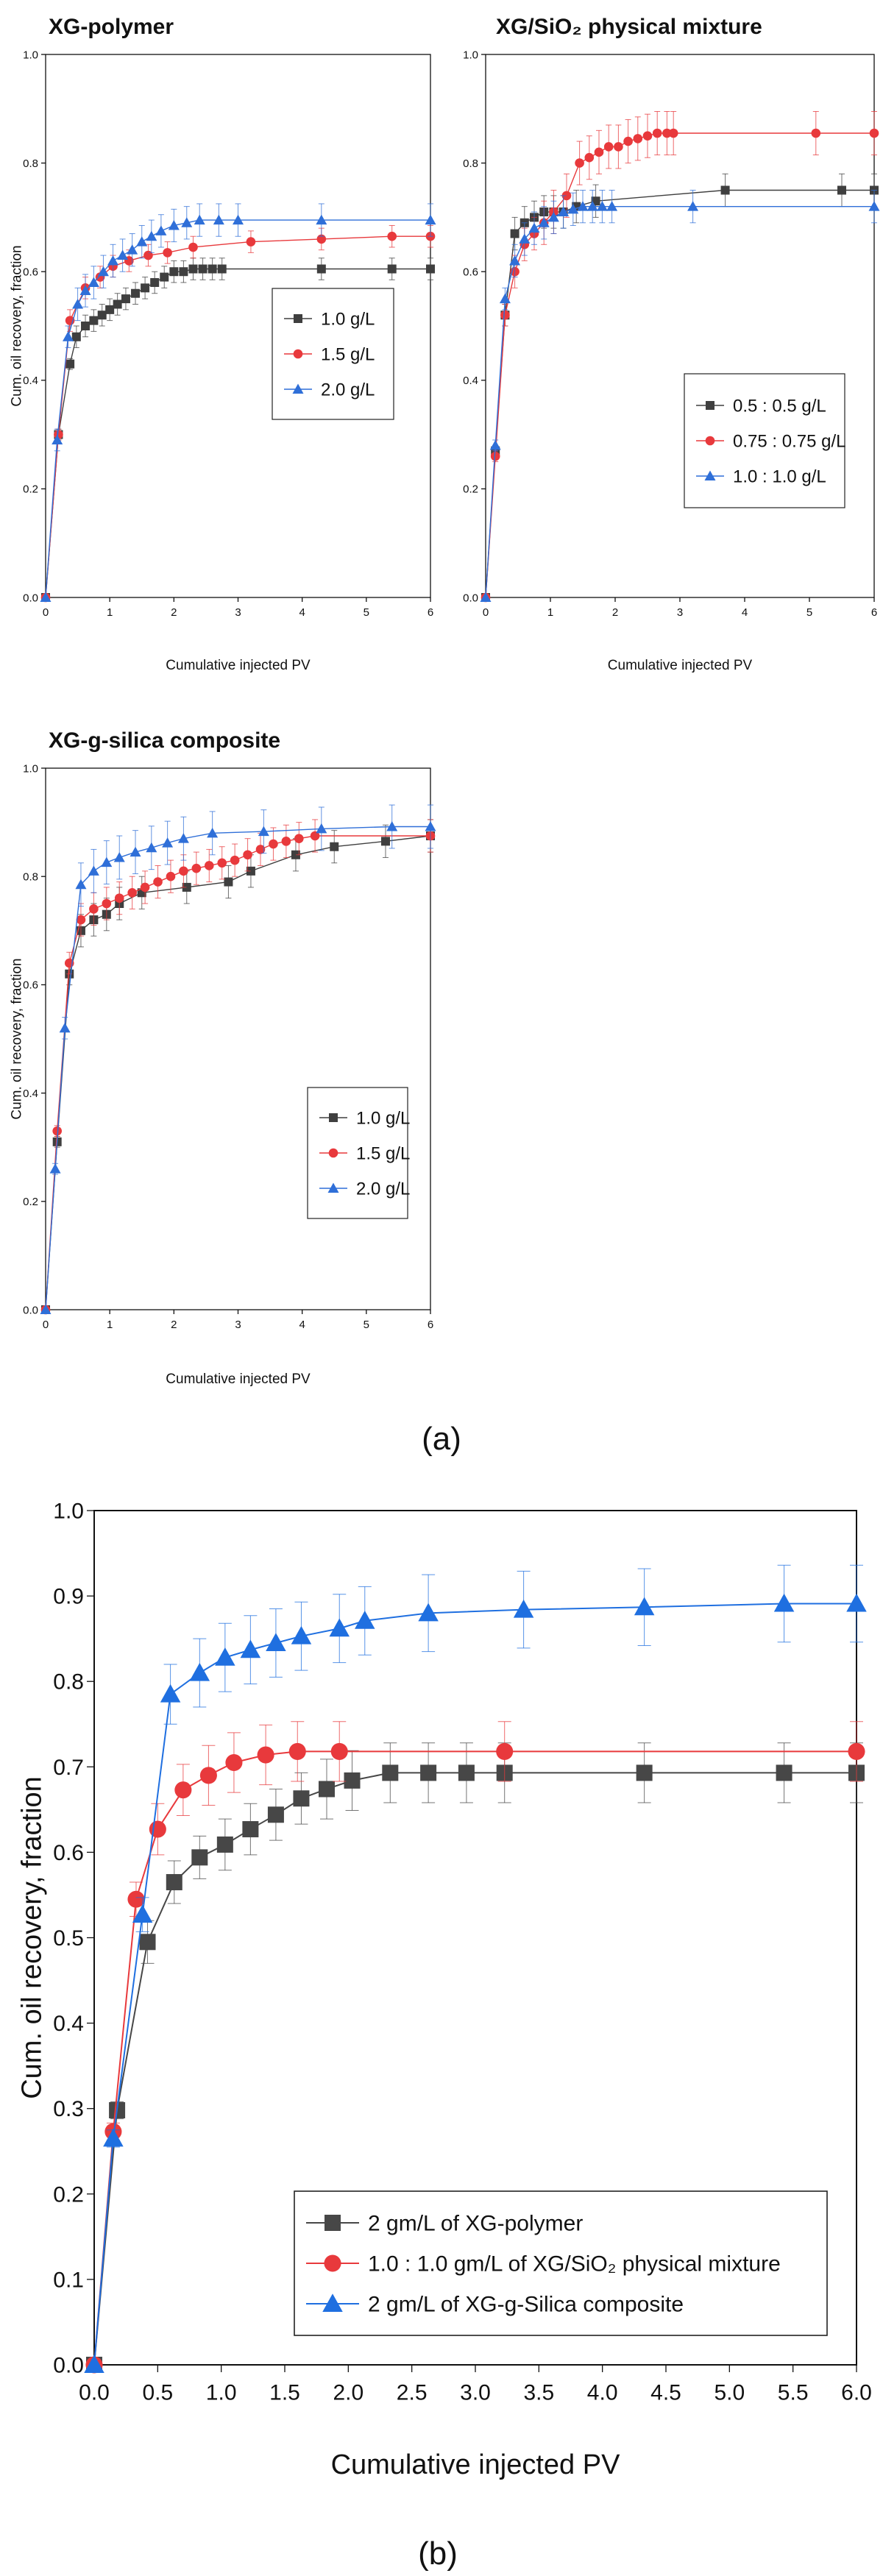 This screenshot has height=2576, width=883. What do you see at coordinates (157, 2393) in the screenshot?
I see `x-tick-label: 0.5` at bounding box center [157, 2393].